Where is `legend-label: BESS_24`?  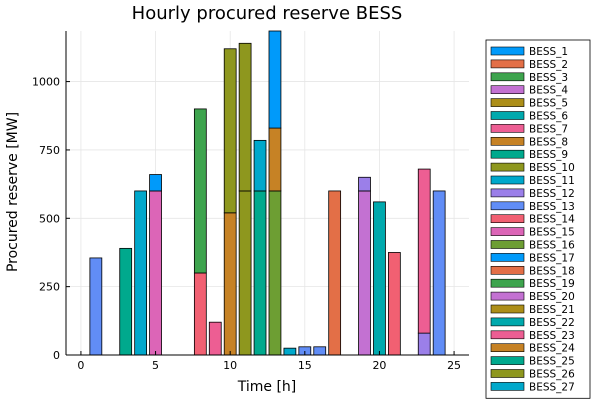
legend-label: BESS_24 is located at coordinates (552, 349).